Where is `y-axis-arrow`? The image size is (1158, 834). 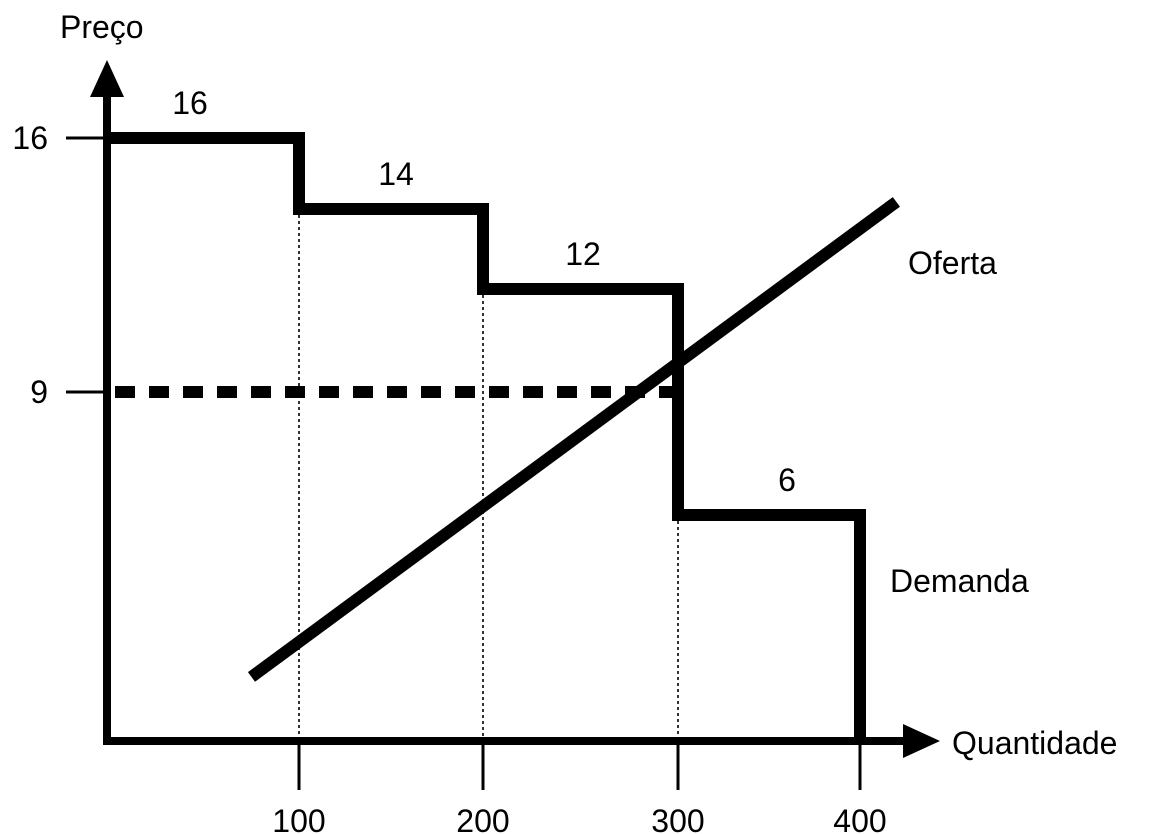
y-axis-arrow is located at coordinates (107, 78).